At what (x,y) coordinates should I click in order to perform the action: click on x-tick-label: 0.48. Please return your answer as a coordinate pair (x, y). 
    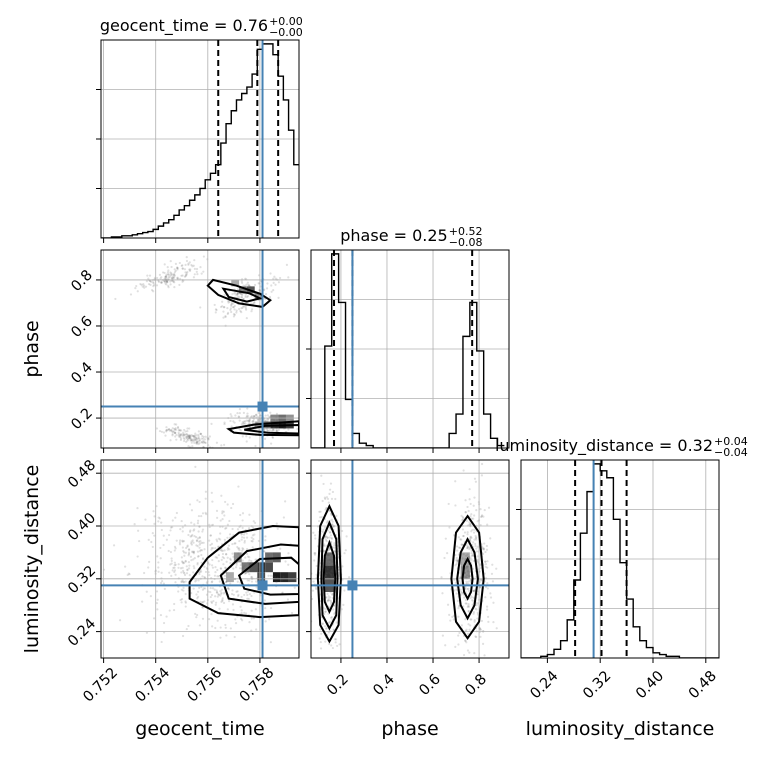
    Looking at the image, I should click on (703, 685).